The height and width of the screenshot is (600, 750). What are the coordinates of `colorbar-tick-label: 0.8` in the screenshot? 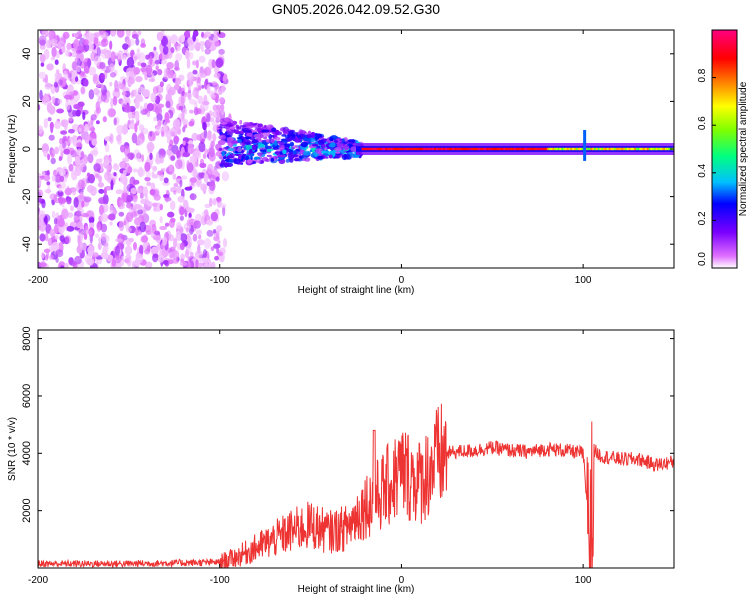 It's located at (702, 75).